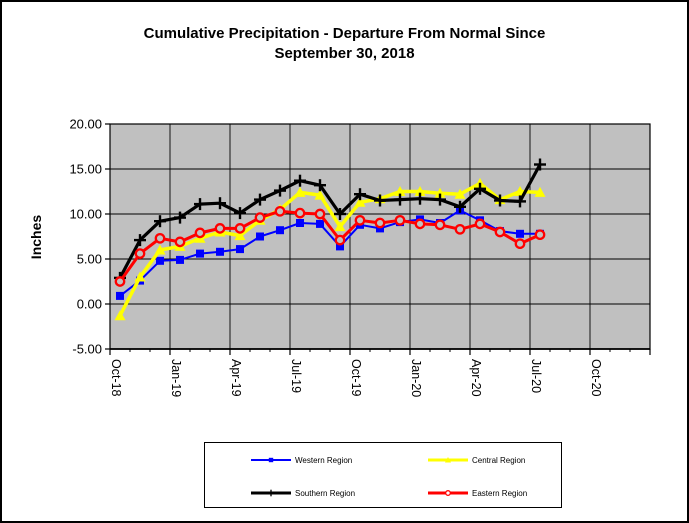 The height and width of the screenshot is (523, 689). What do you see at coordinates (85, 214) in the screenshot?
I see `y-tick-label: 10.00` at bounding box center [85, 214].